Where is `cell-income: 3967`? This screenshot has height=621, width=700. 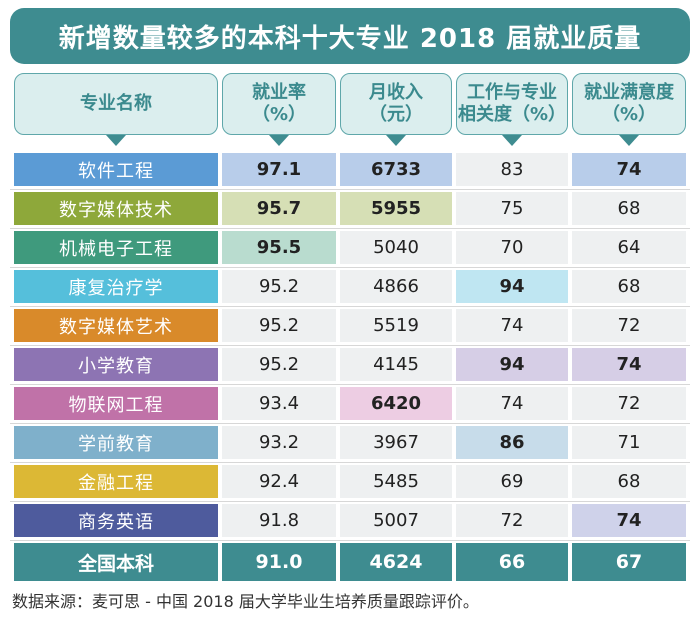
cell-income: 3967 is located at coordinates (396, 442).